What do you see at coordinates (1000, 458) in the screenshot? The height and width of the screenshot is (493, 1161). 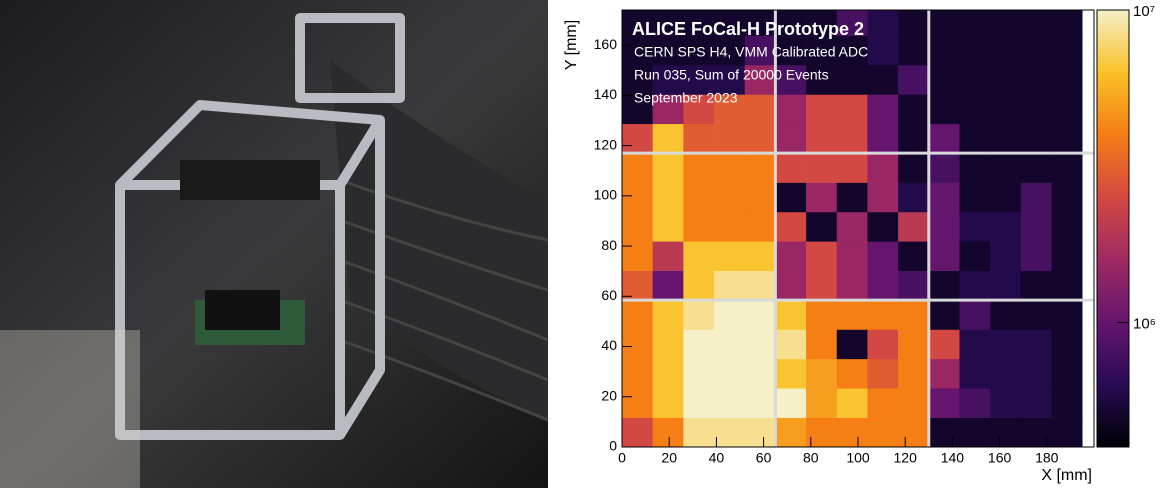 I see `x-tick-label: 160` at bounding box center [1000, 458].